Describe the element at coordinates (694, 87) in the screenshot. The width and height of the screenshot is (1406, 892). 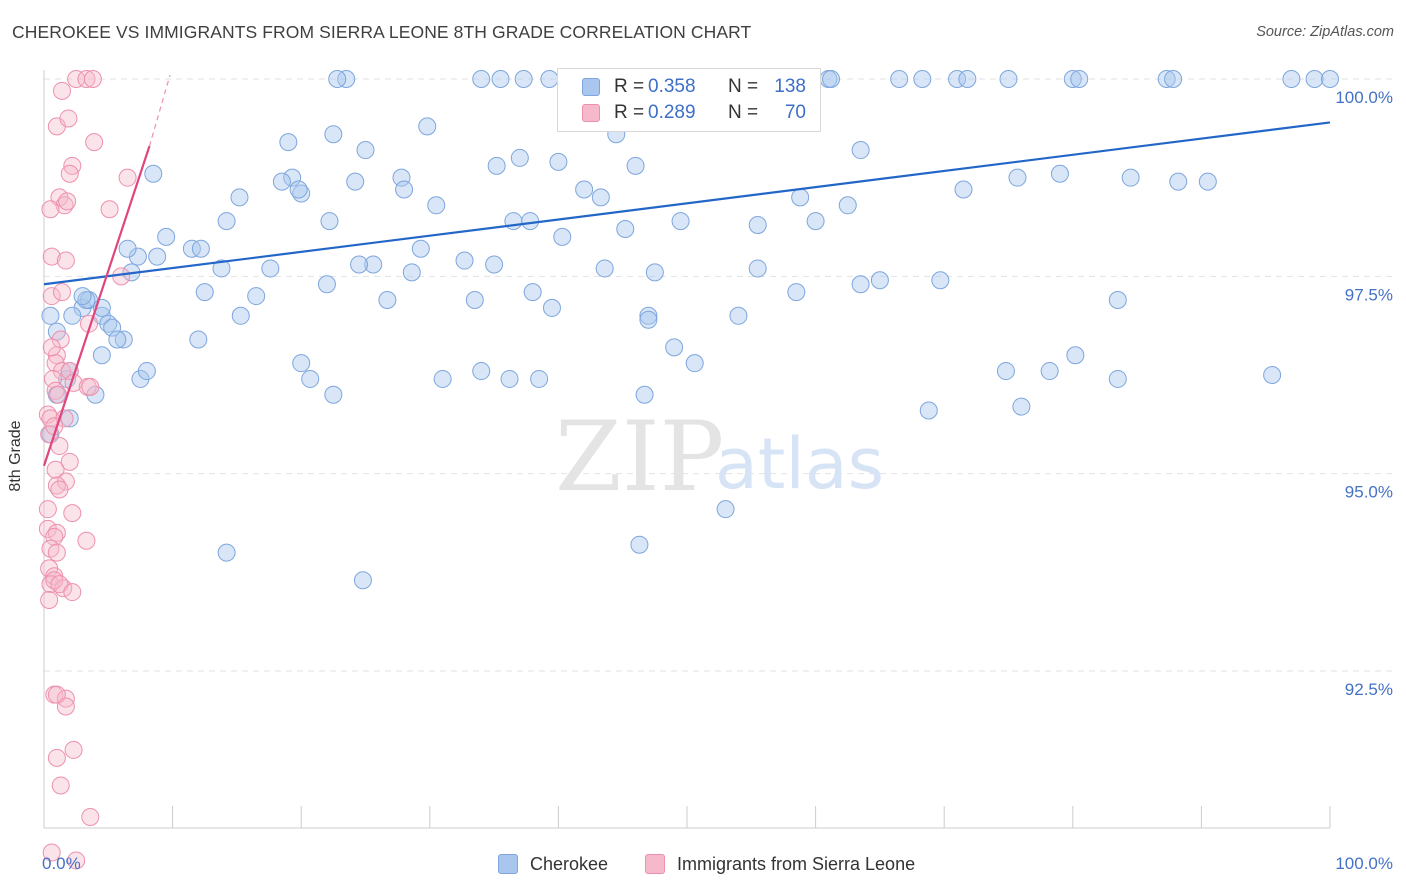
I see `legend-row-cherokee: R = 0.358 N = 138` at that location.